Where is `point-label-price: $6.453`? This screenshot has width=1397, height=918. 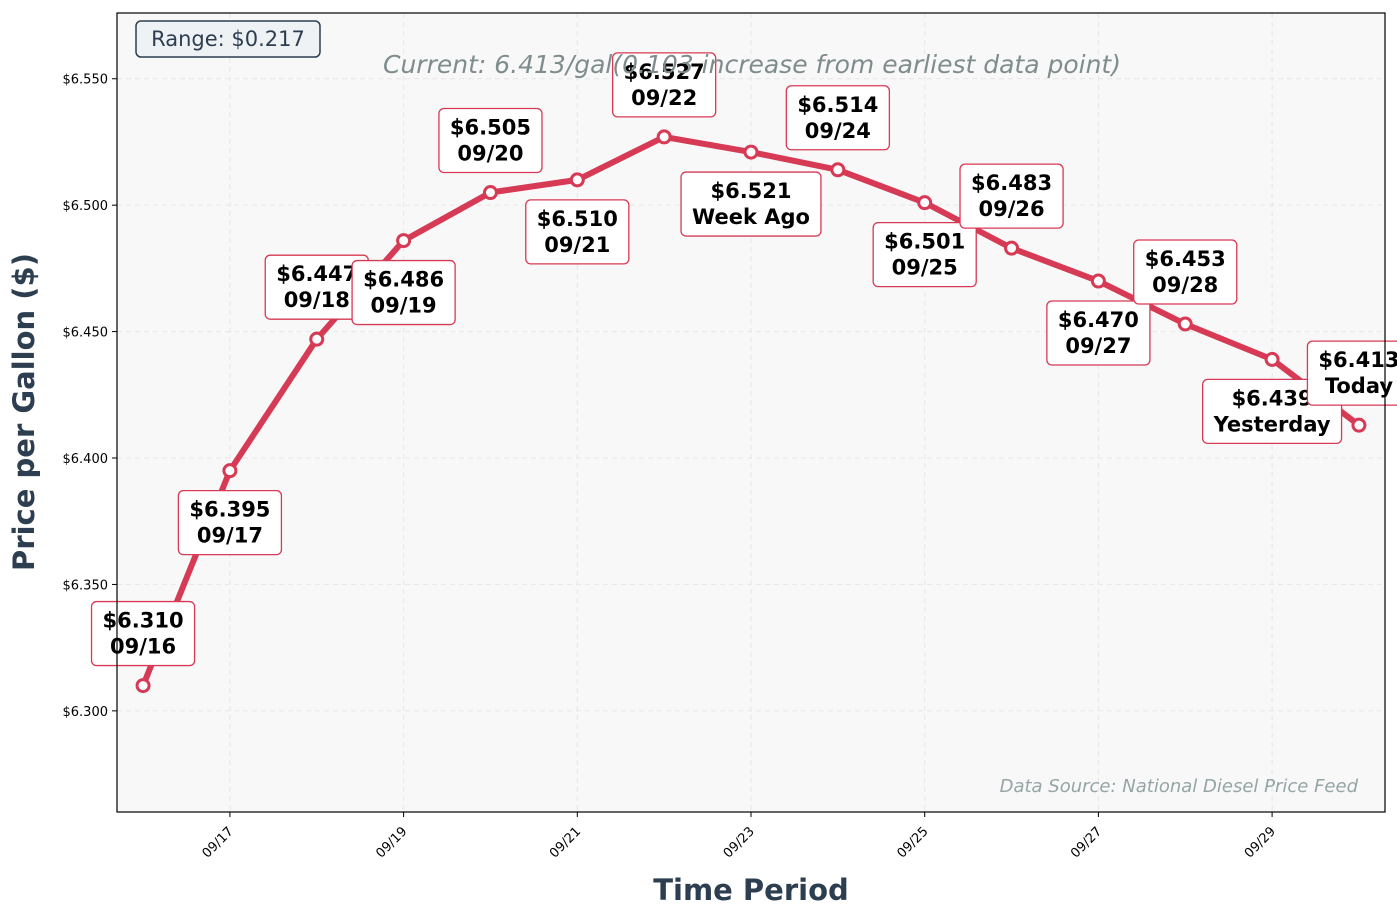
point-label-price: $6.453 is located at coordinates (1185, 259).